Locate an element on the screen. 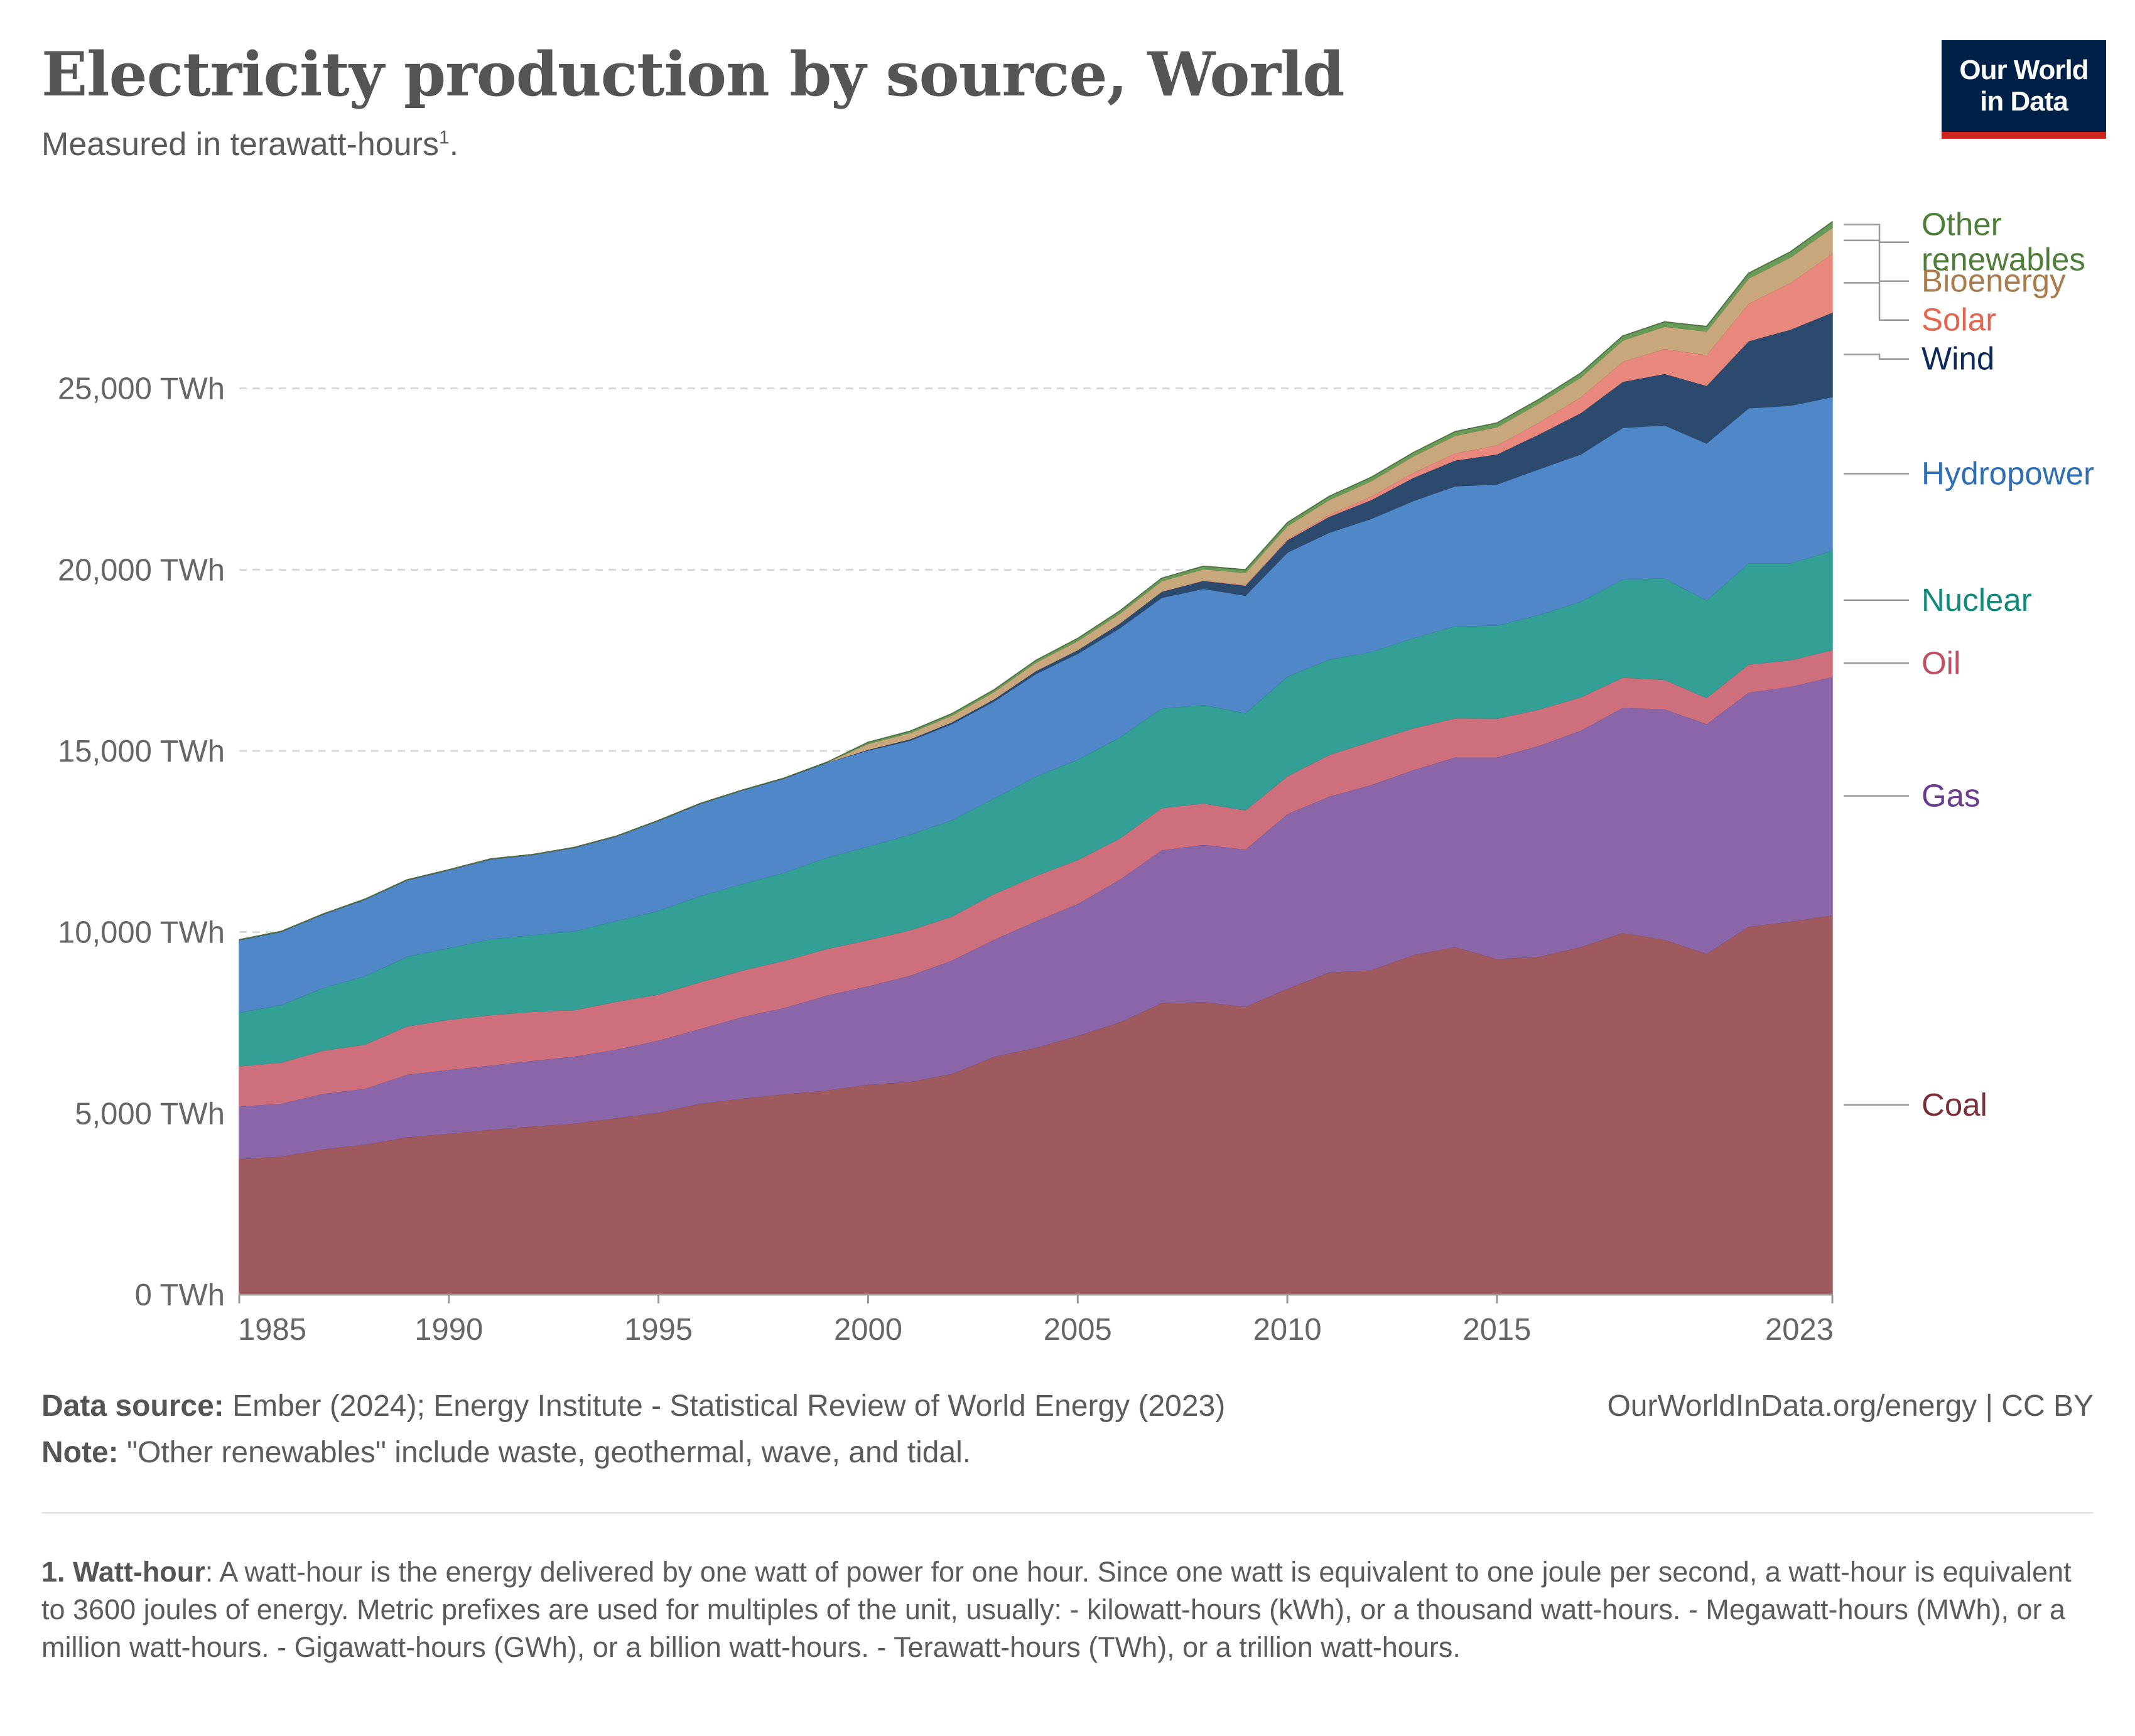 This screenshot has width=2135, height=1736. x-tick-label: 2010 is located at coordinates (1287, 1330).